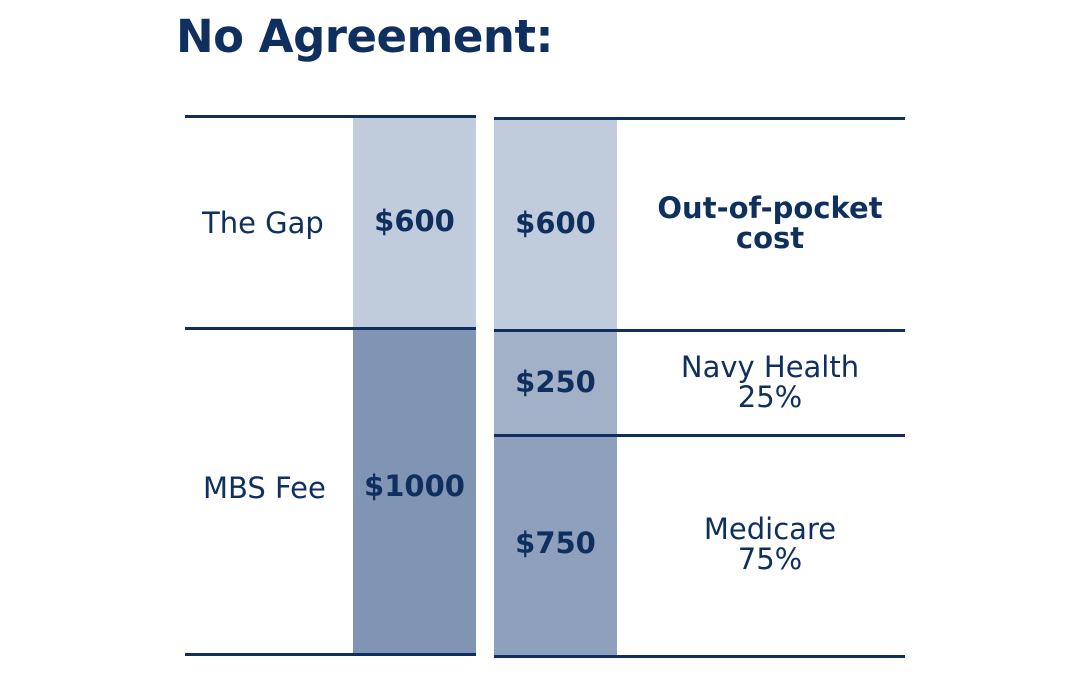 This screenshot has height=677, width=1080. Describe the element at coordinates (699, 435) in the screenshot. I see `right-lower-divider` at that location.